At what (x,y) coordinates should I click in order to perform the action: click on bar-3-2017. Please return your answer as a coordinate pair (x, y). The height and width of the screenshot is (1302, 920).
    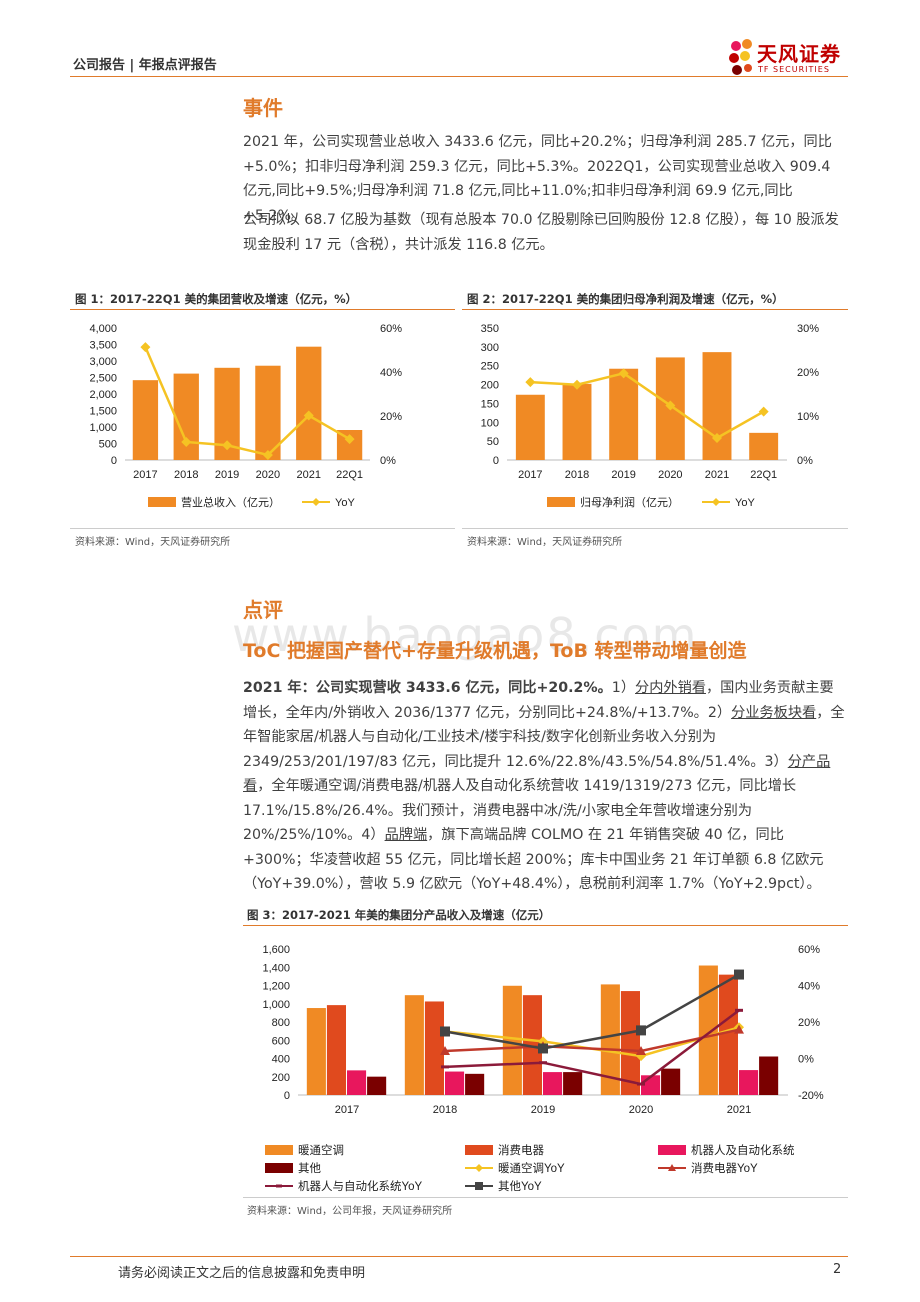
    Looking at the image, I should click on (357, 1082).